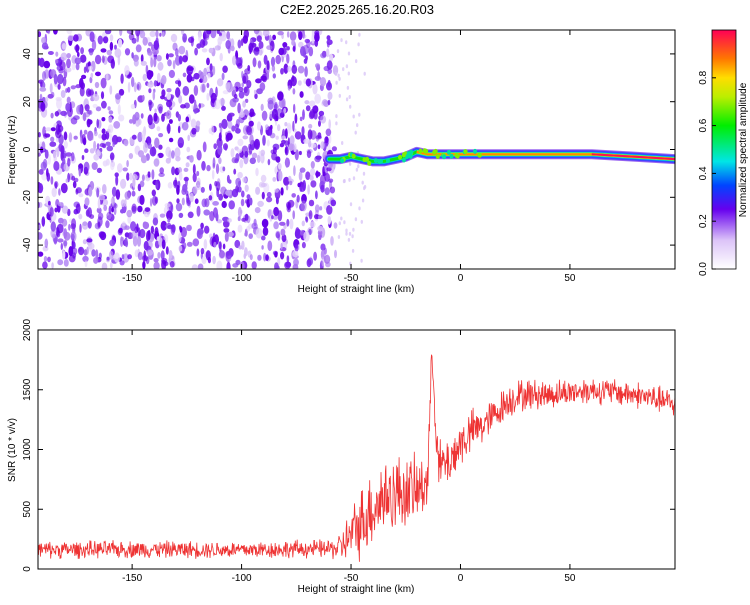  What do you see at coordinates (703, 221) in the screenshot?
I see `colorbar-tick-label: 0.2` at bounding box center [703, 221].